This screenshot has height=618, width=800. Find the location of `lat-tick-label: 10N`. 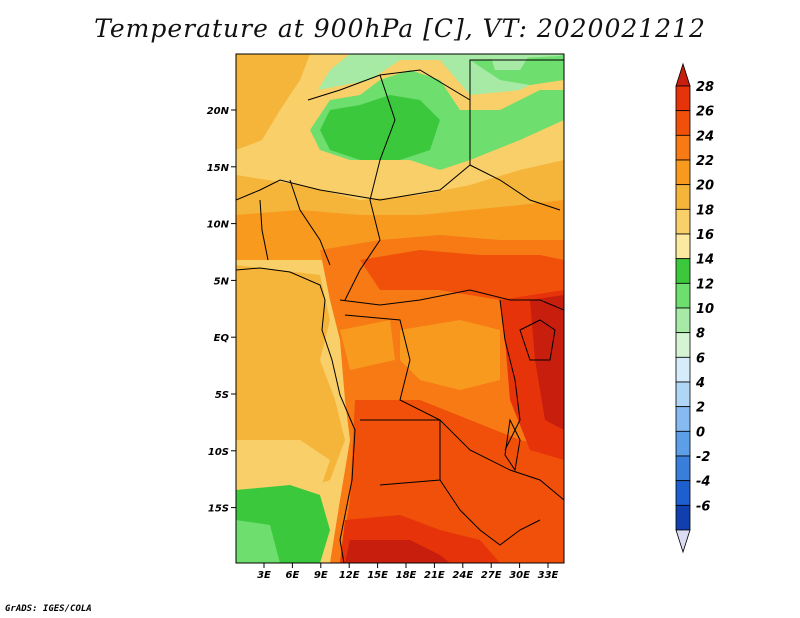

lat-tick-label: 10N is located at coordinates (218, 225).